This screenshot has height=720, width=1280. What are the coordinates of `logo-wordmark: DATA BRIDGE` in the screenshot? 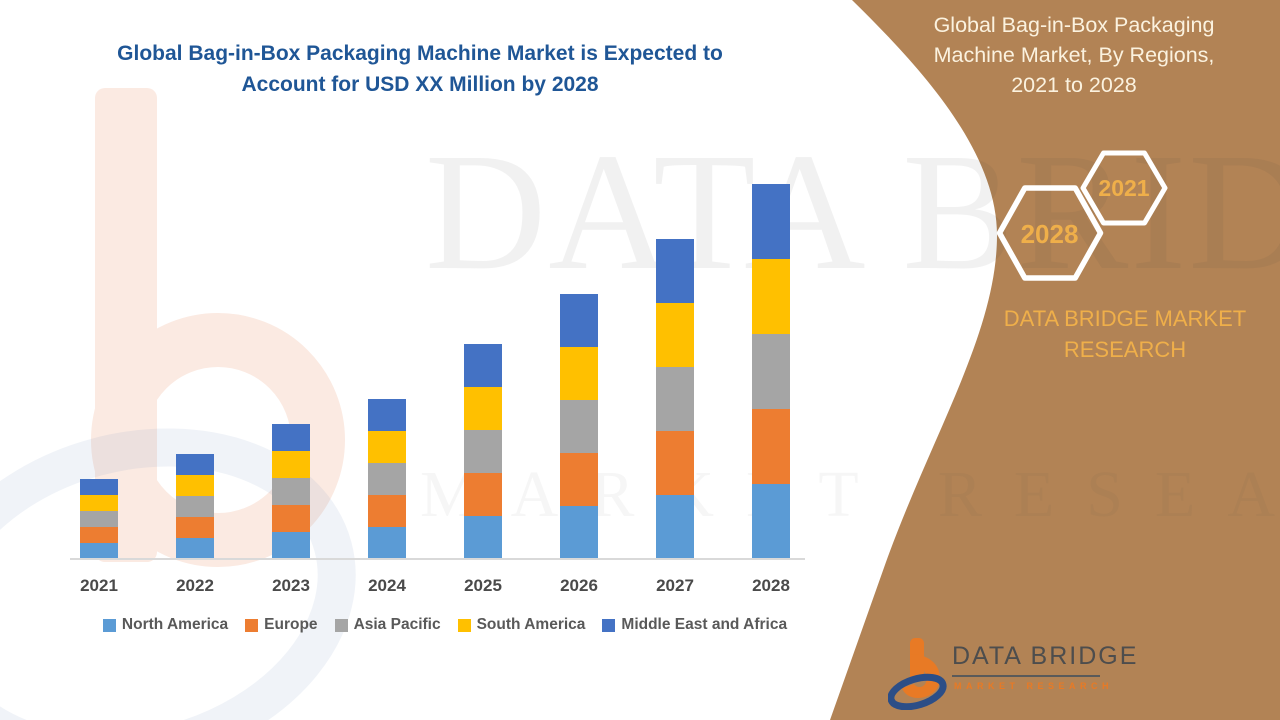 It's located at (1045, 656).